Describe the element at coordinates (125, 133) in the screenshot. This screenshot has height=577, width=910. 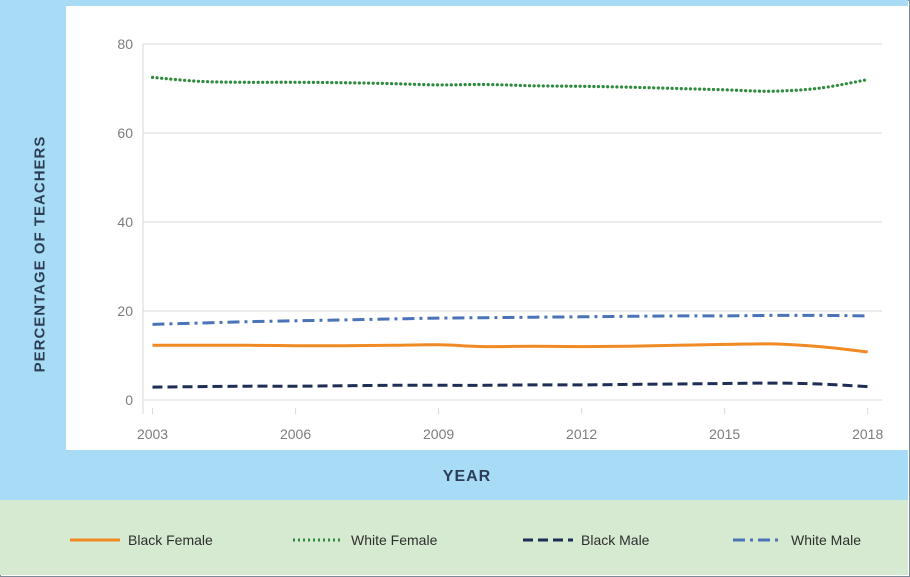
I see `y-tick-label-60: 60` at that location.